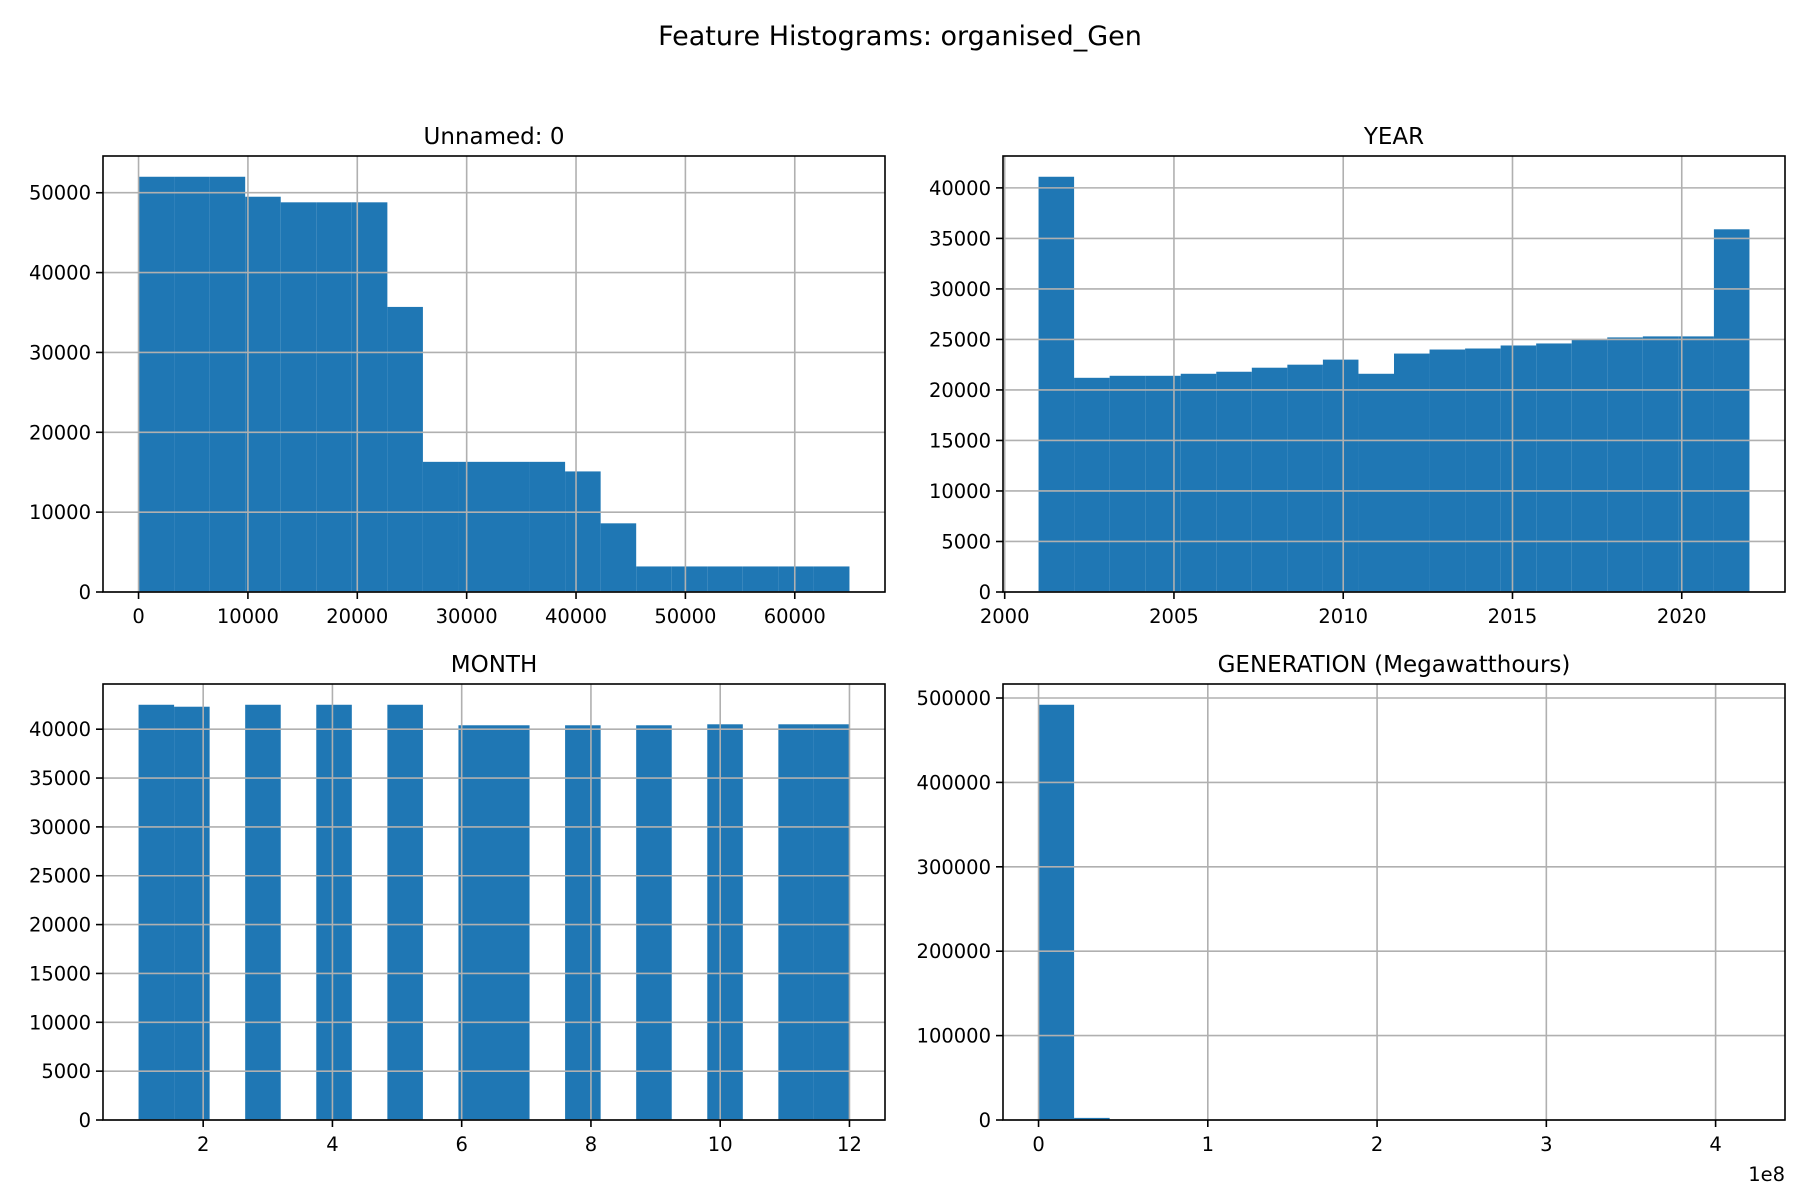 Image resolution: width=1800 pixels, height=1200 pixels. I want to click on y-tick-label: 200000, so click(954, 951).